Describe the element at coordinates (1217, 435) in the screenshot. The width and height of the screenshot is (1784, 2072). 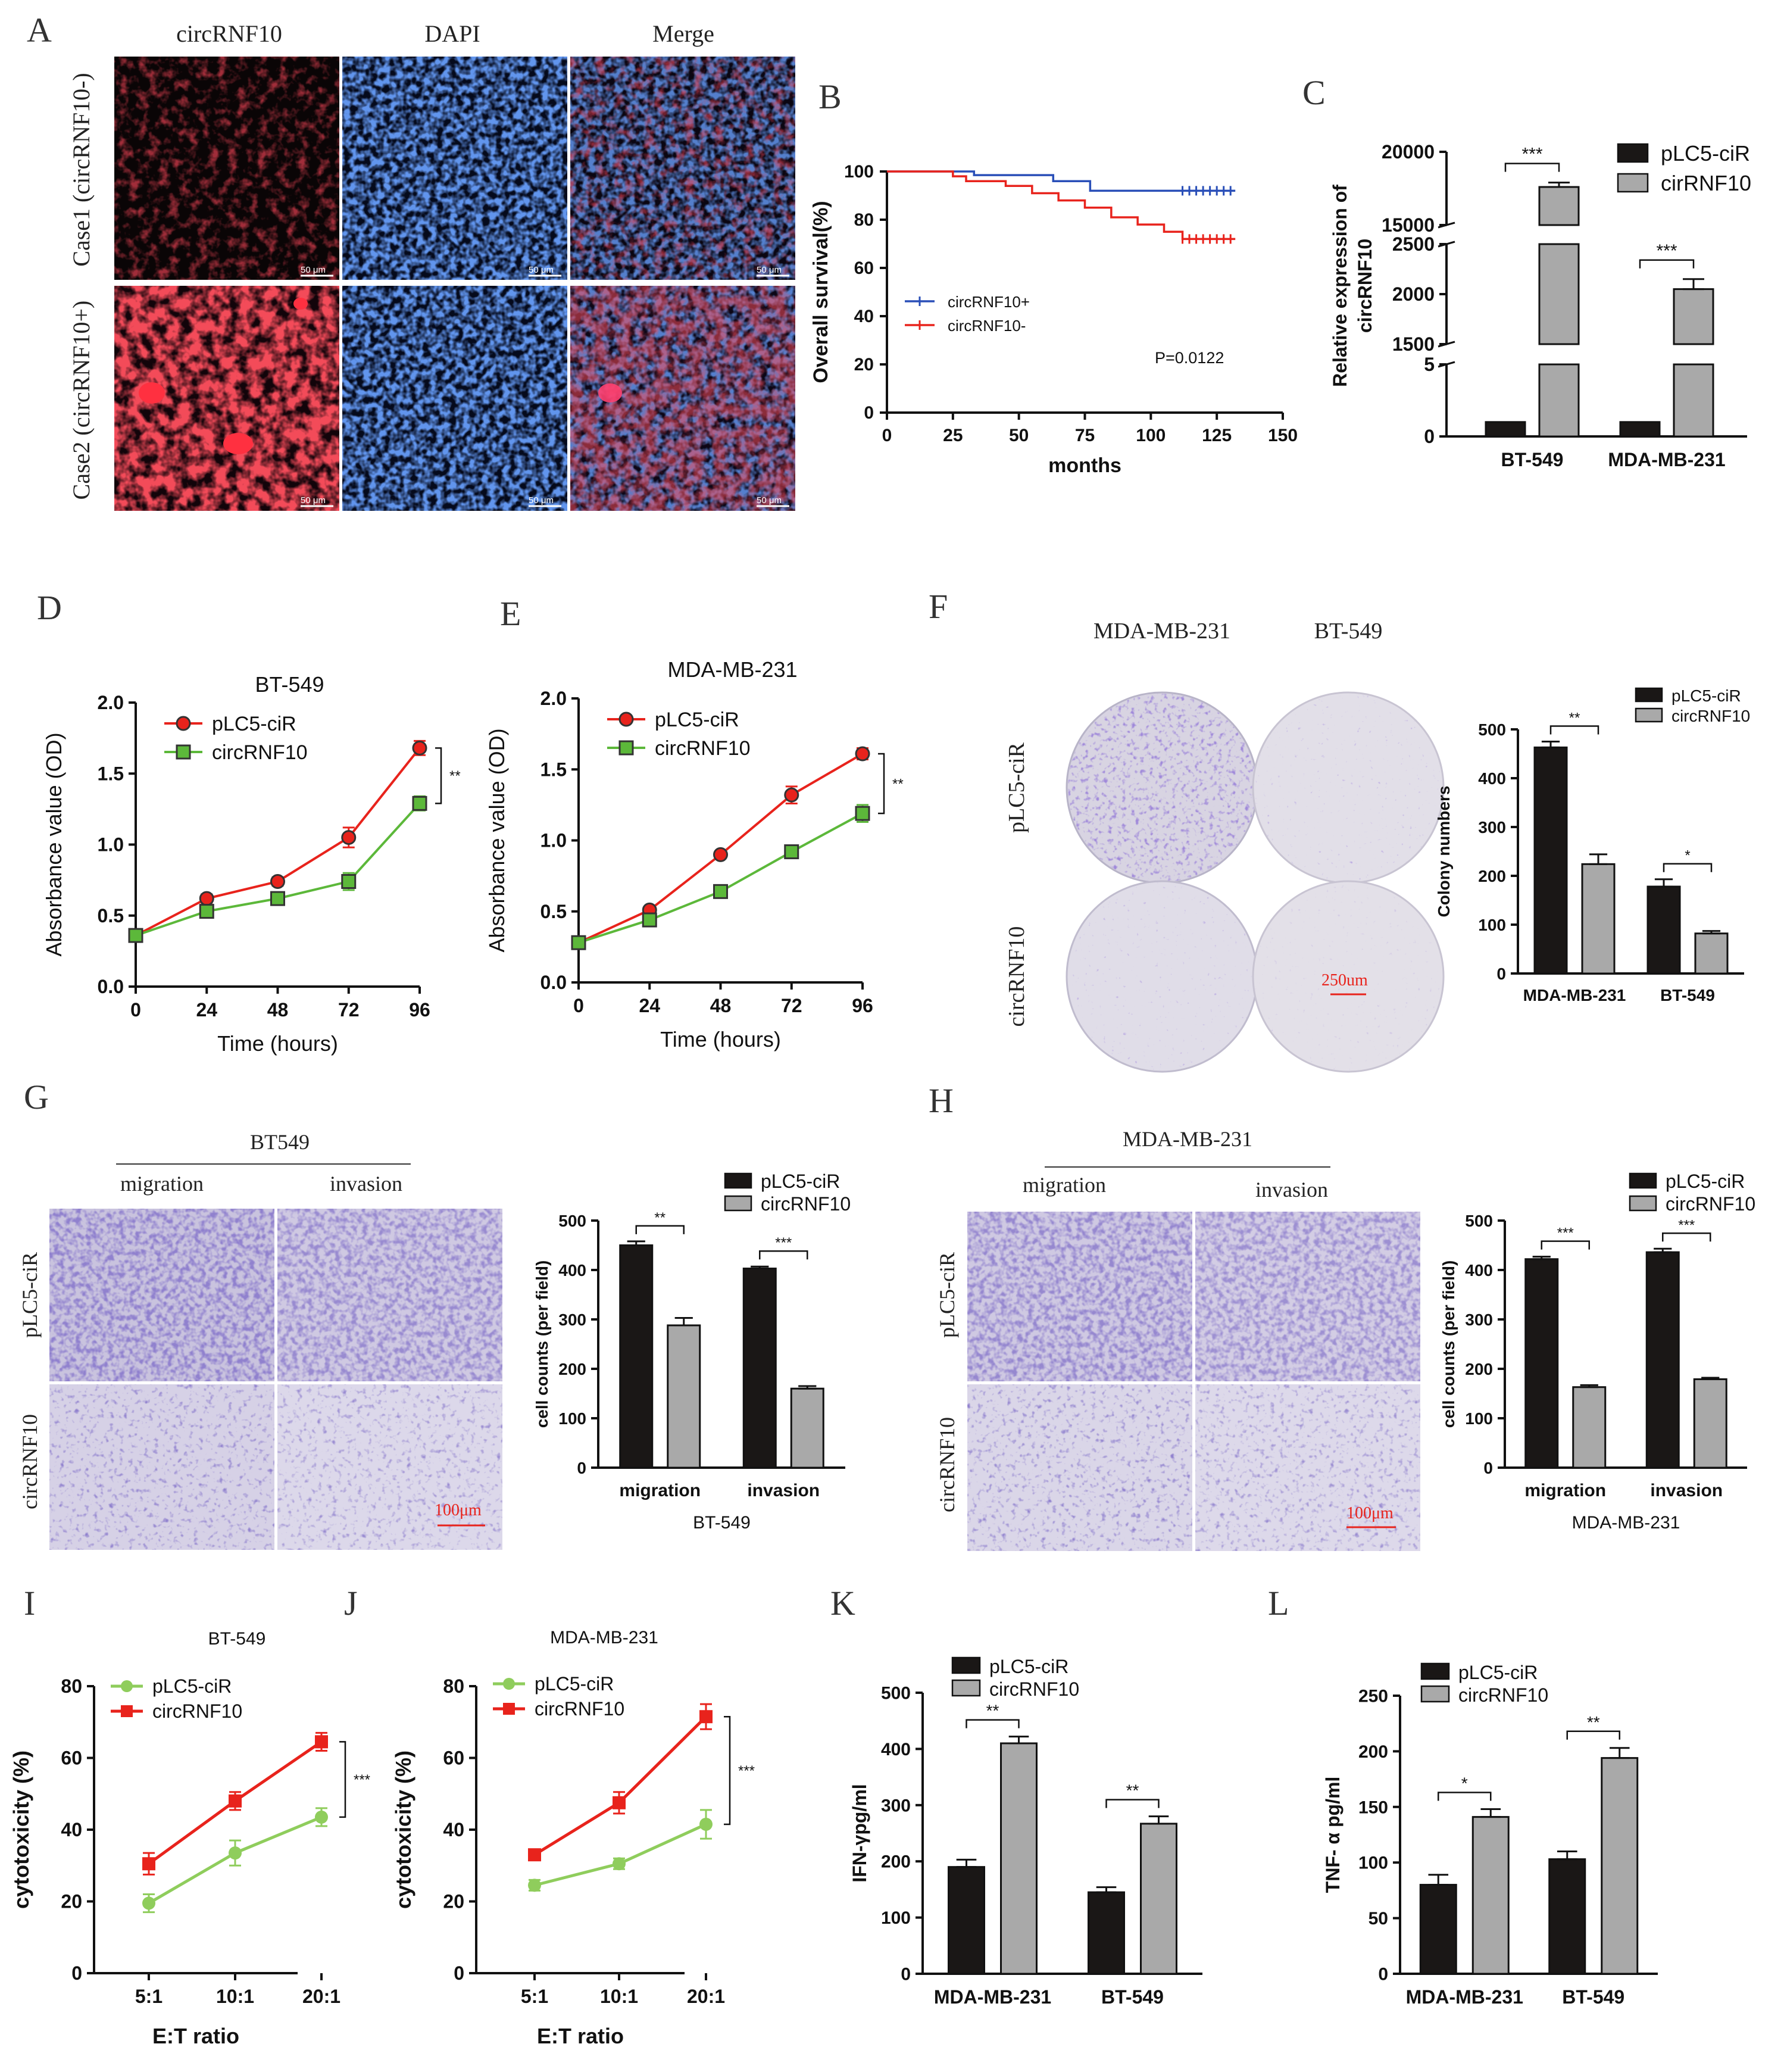
I see `x-tick-label: 125` at that location.